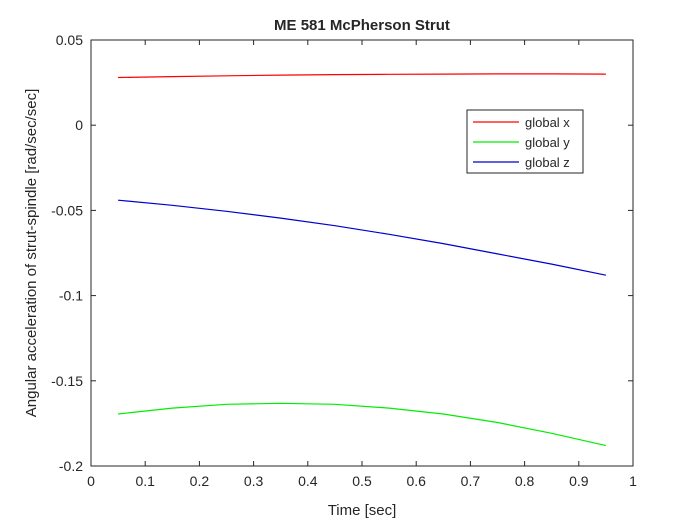  I want to click on y-tick-label: 0, so click(79, 125).